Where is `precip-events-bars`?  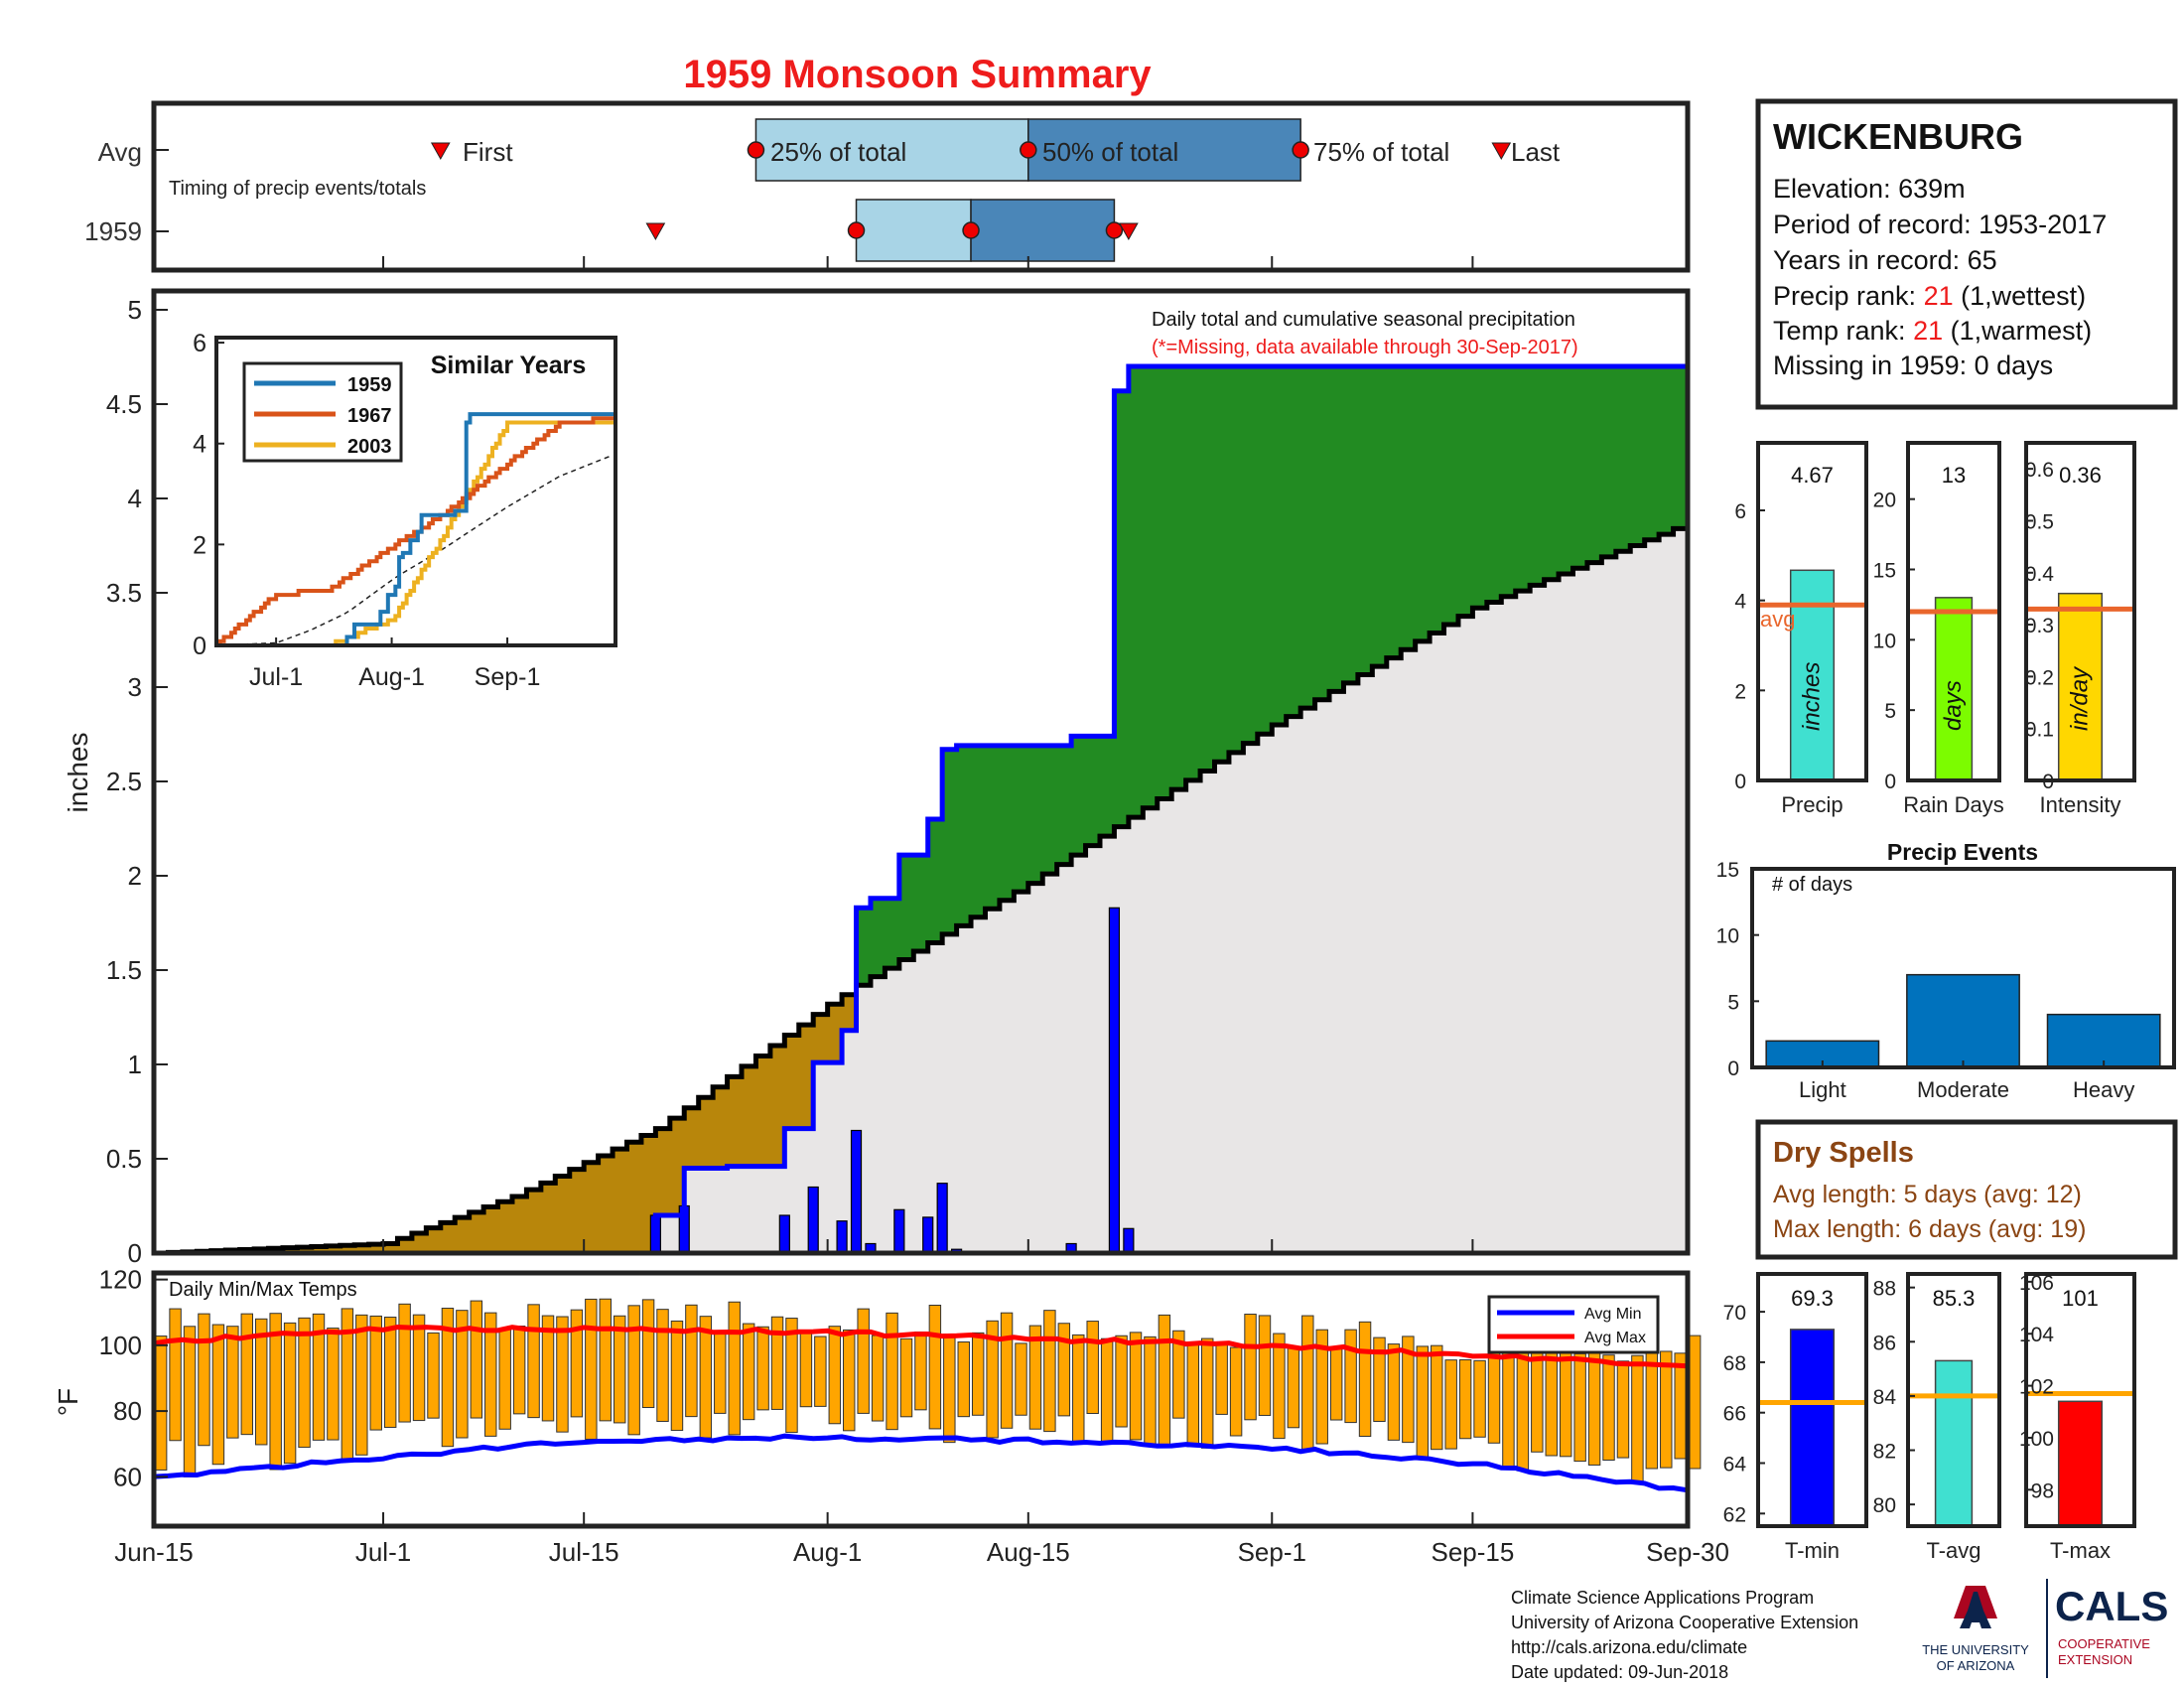
precip-events-bars is located at coordinates (1963, 1021).